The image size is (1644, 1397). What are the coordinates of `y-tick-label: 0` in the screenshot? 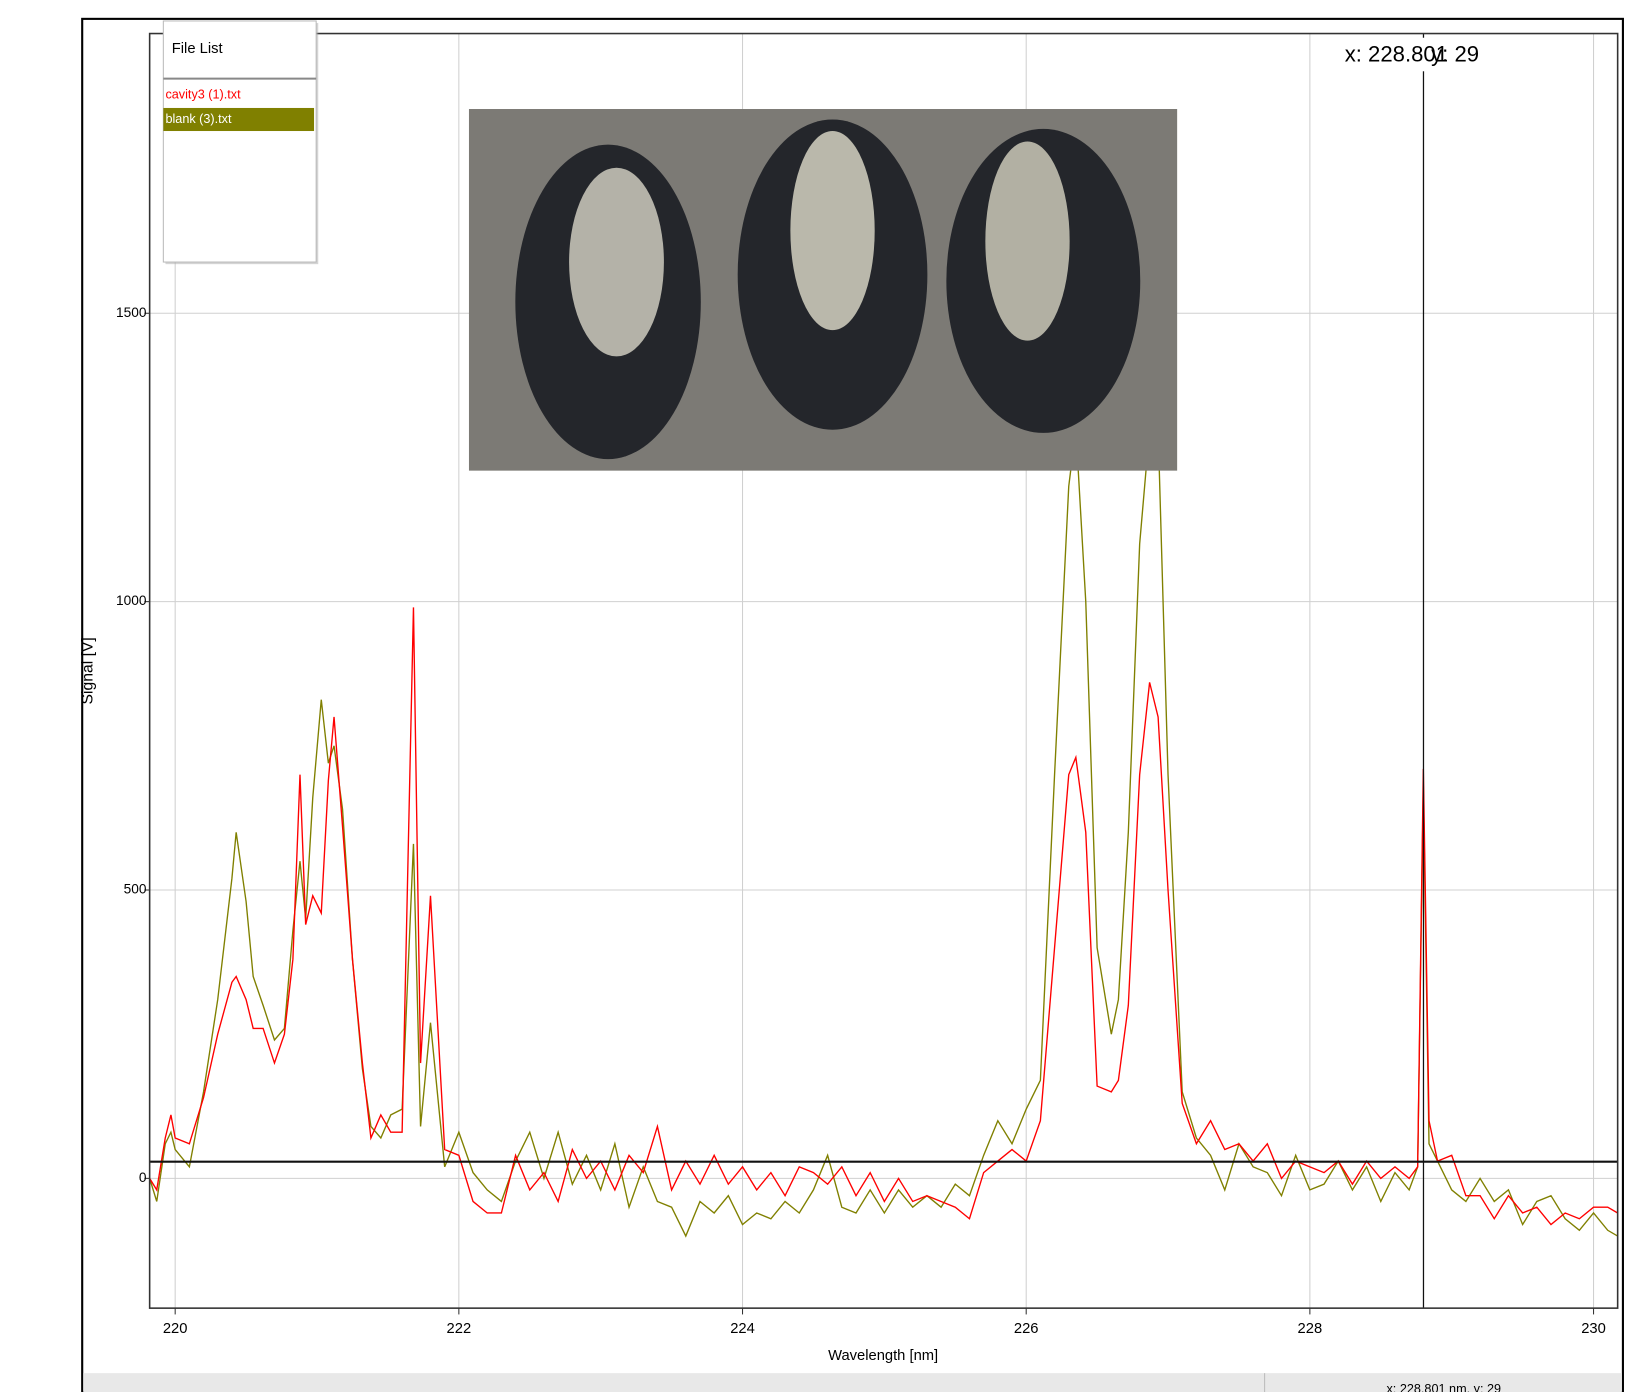 It's located at (143, 1177).